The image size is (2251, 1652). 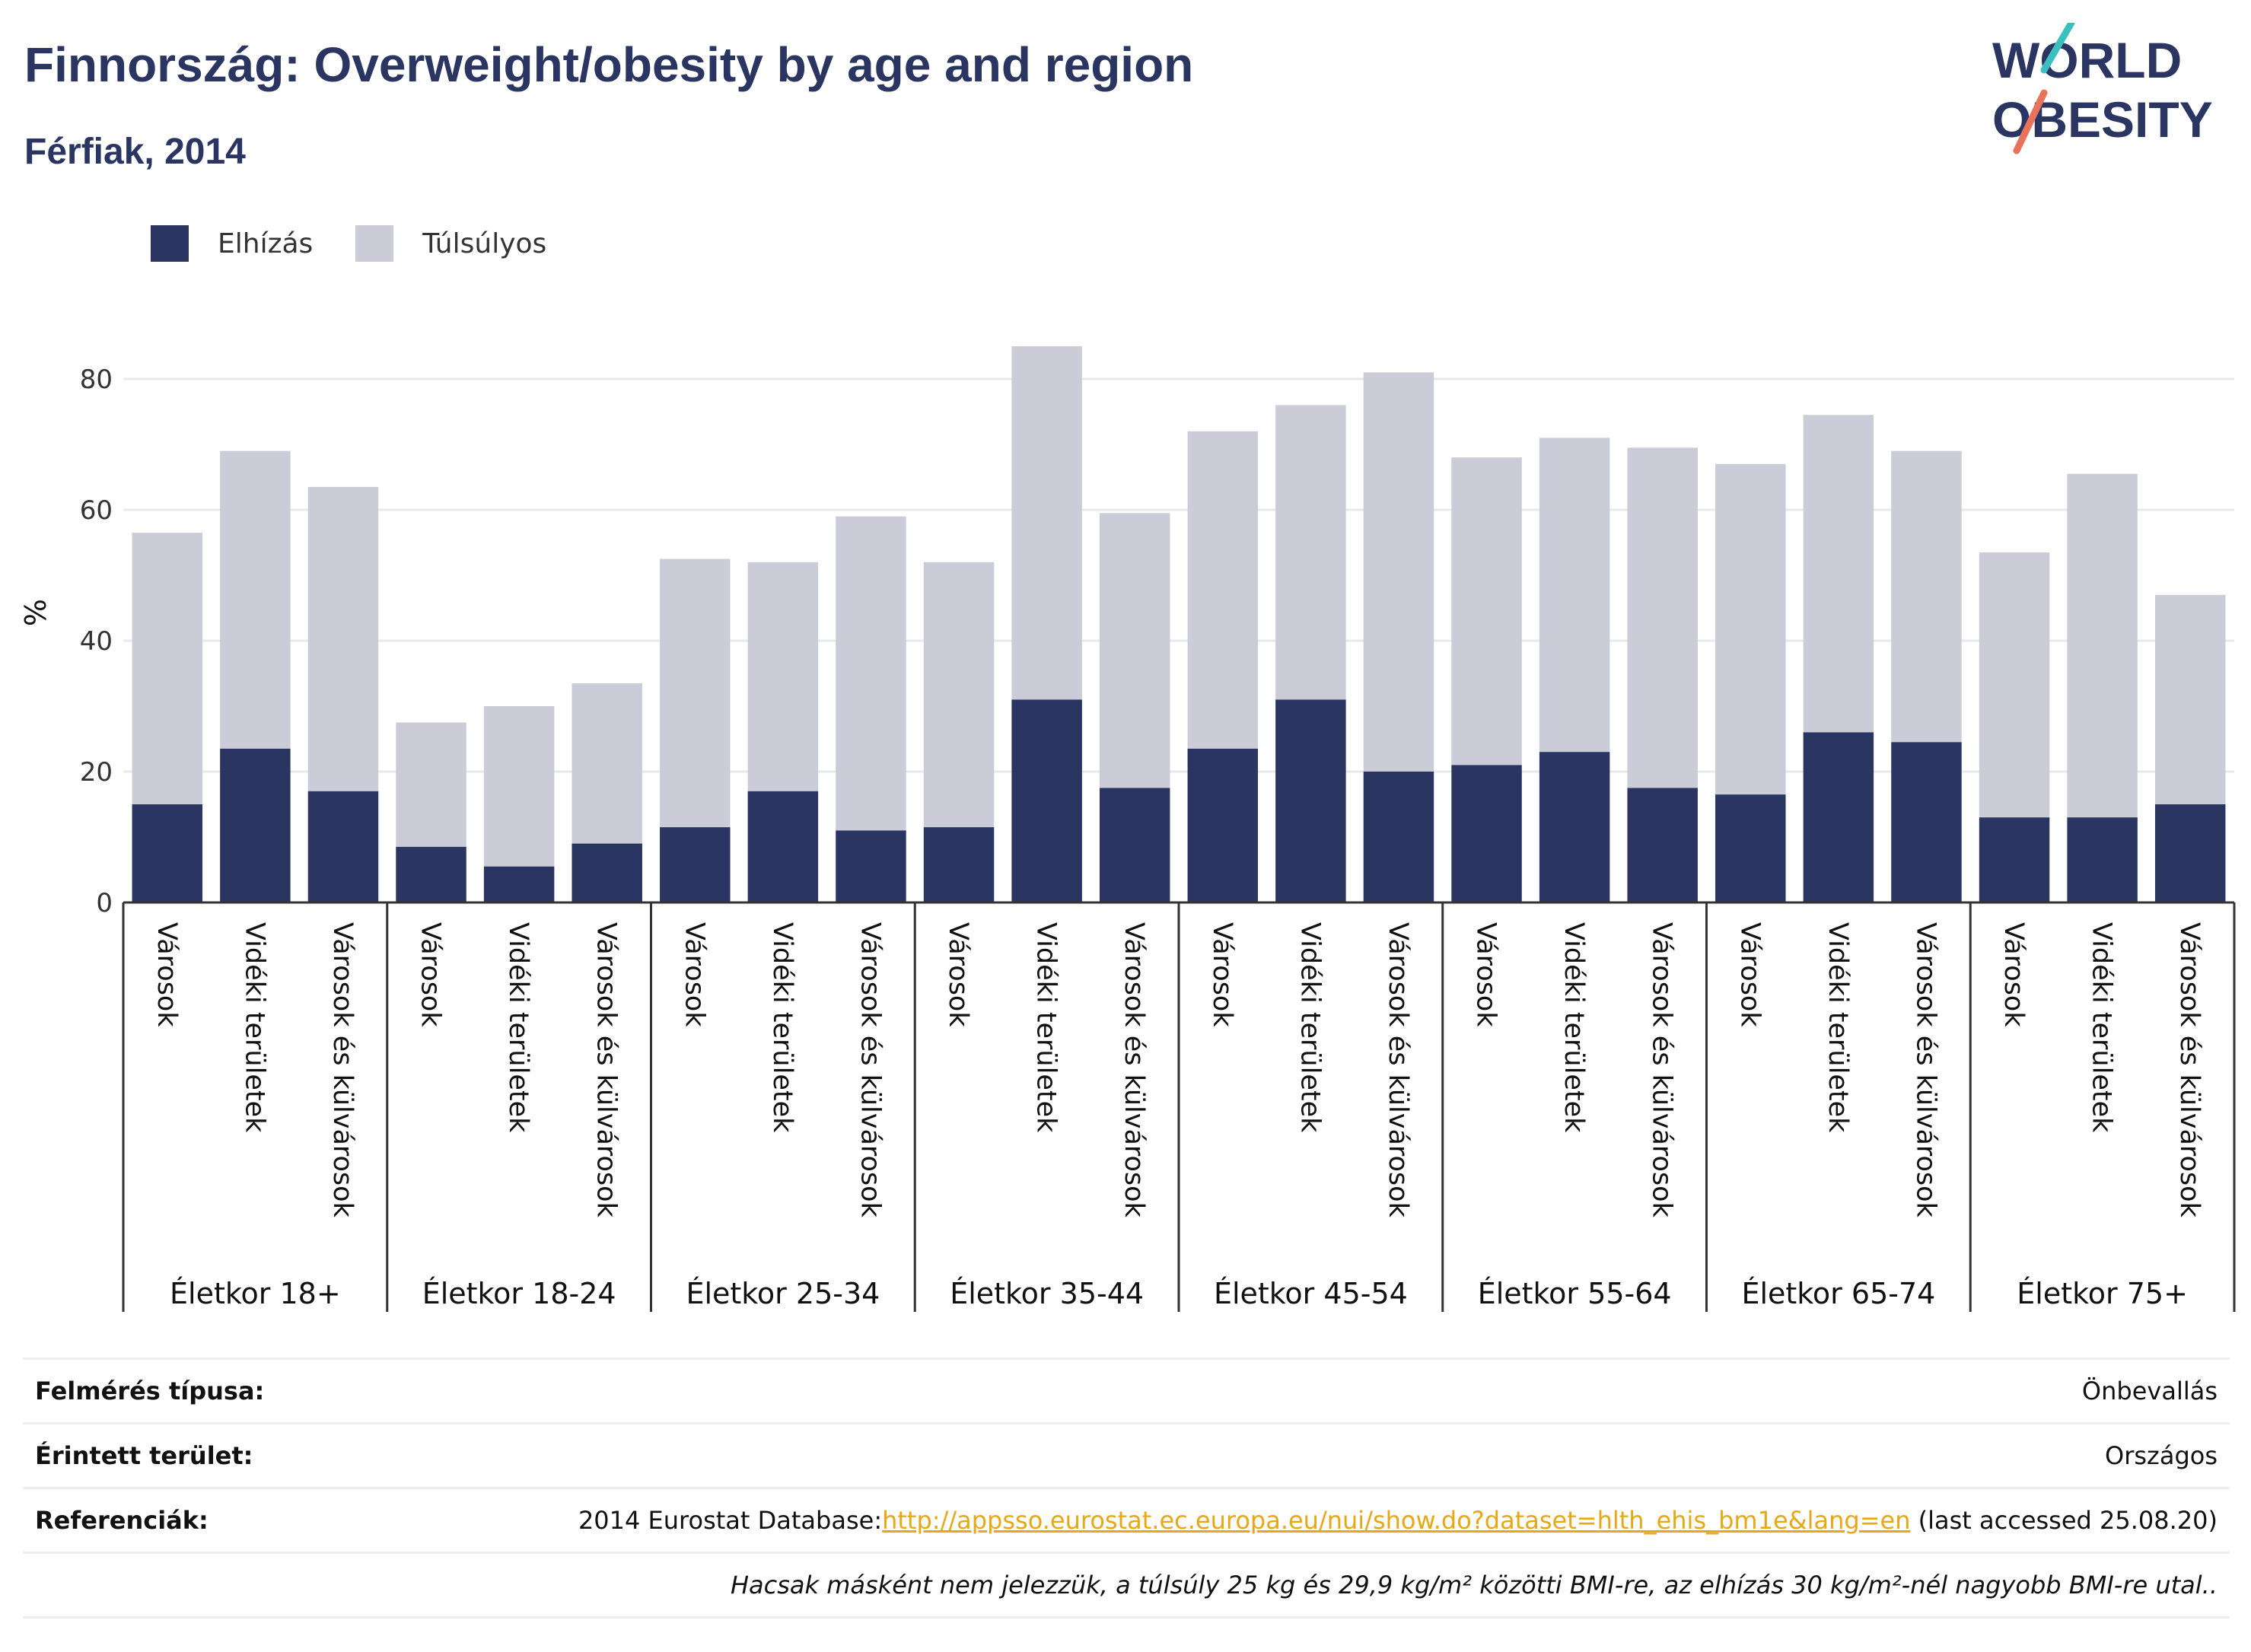 I want to click on y-tick-label: 20, so click(x=96, y=772).